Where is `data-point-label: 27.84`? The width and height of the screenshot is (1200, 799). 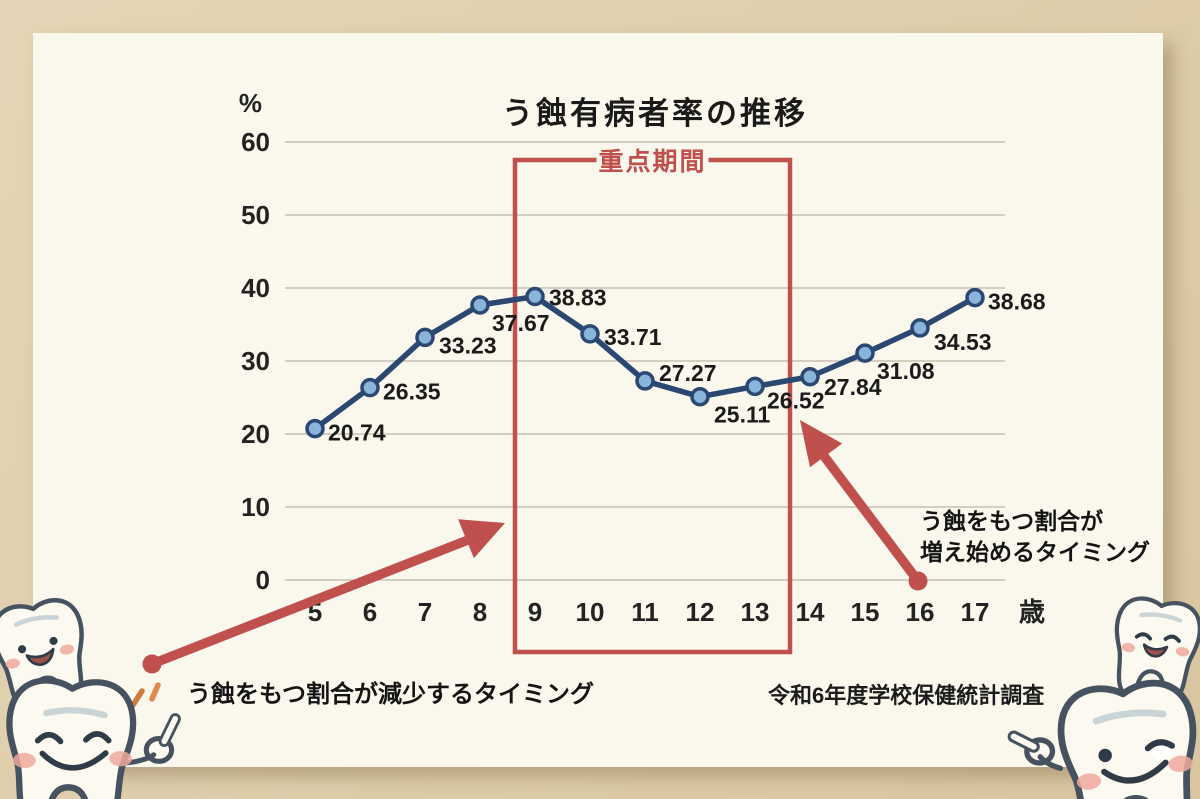 data-point-label: 27.84 is located at coordinates (853, 387).